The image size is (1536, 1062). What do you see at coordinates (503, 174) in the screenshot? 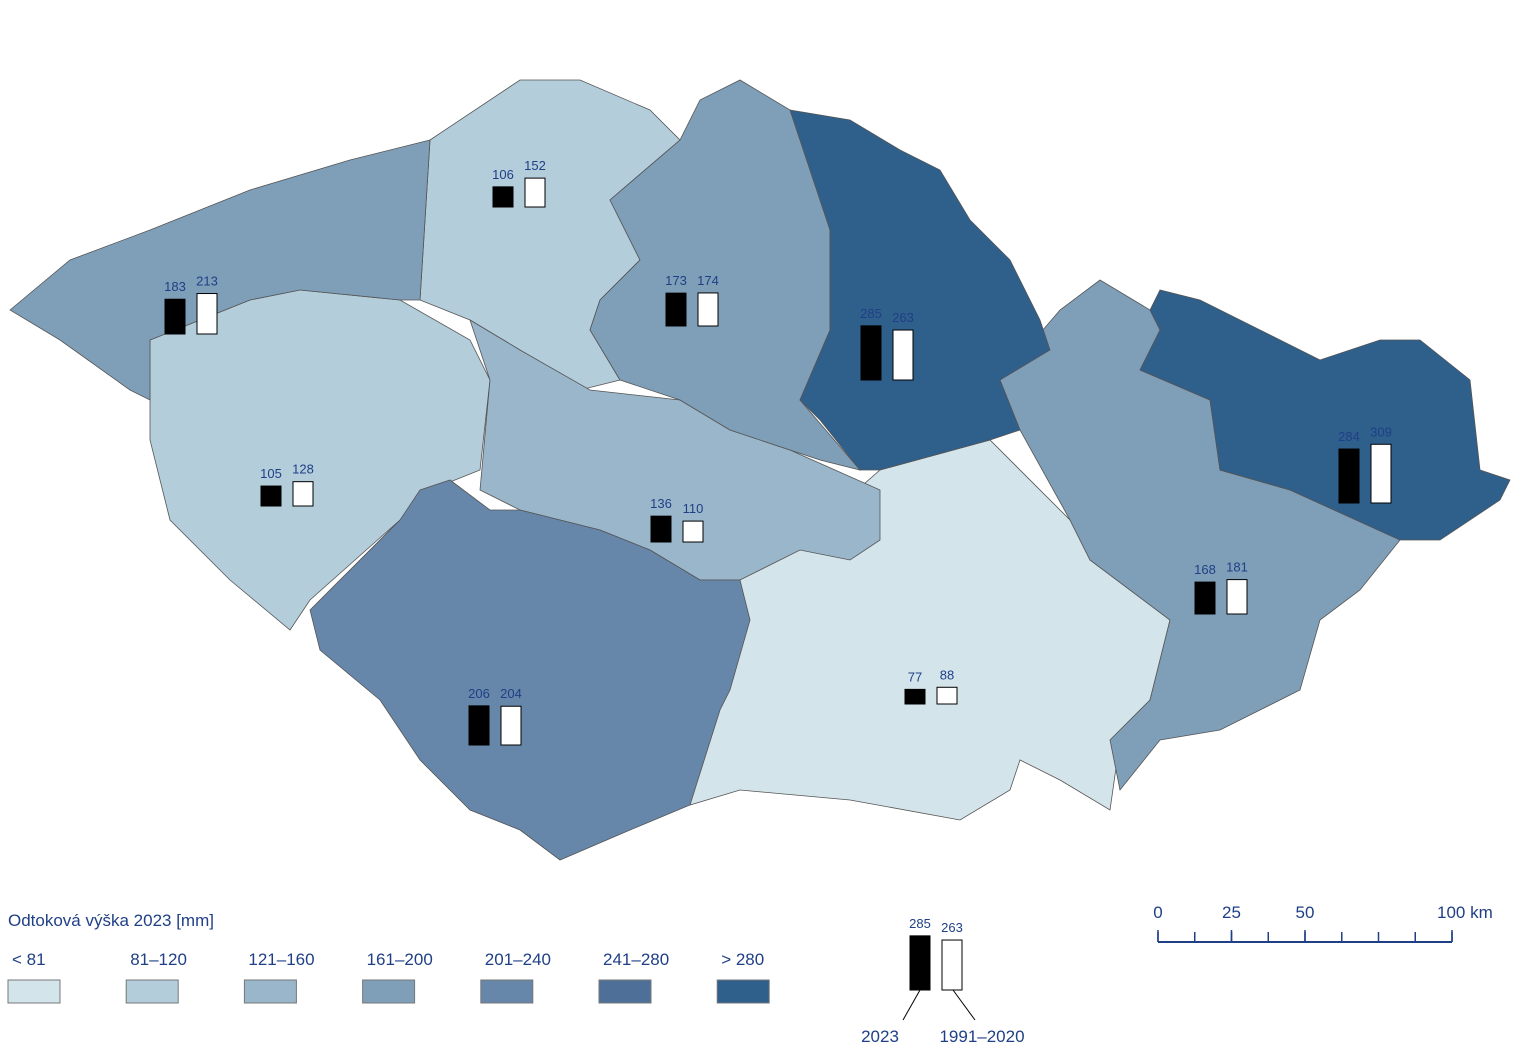
I see `bar-label: 106` at bounding box center [503, 174].